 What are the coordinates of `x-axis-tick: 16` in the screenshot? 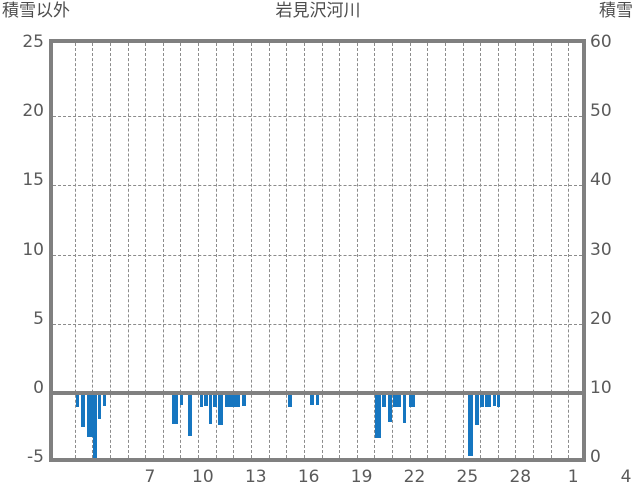 It's located at (308, 477).